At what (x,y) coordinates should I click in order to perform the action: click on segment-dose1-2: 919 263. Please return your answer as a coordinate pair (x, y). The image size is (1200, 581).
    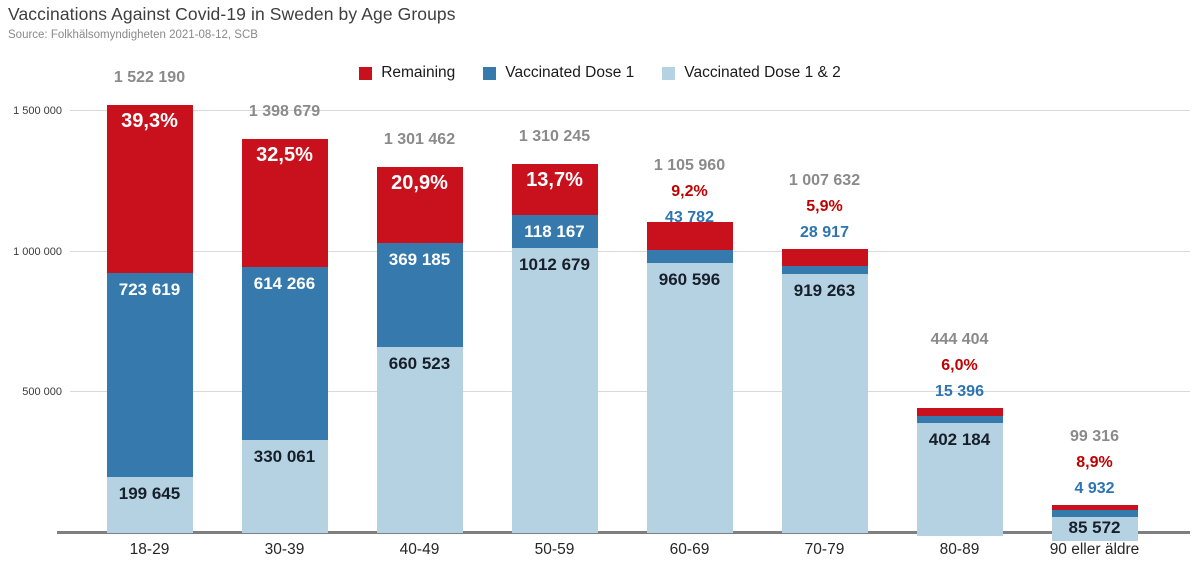
    Looking at the image, I should click on (824, 403).